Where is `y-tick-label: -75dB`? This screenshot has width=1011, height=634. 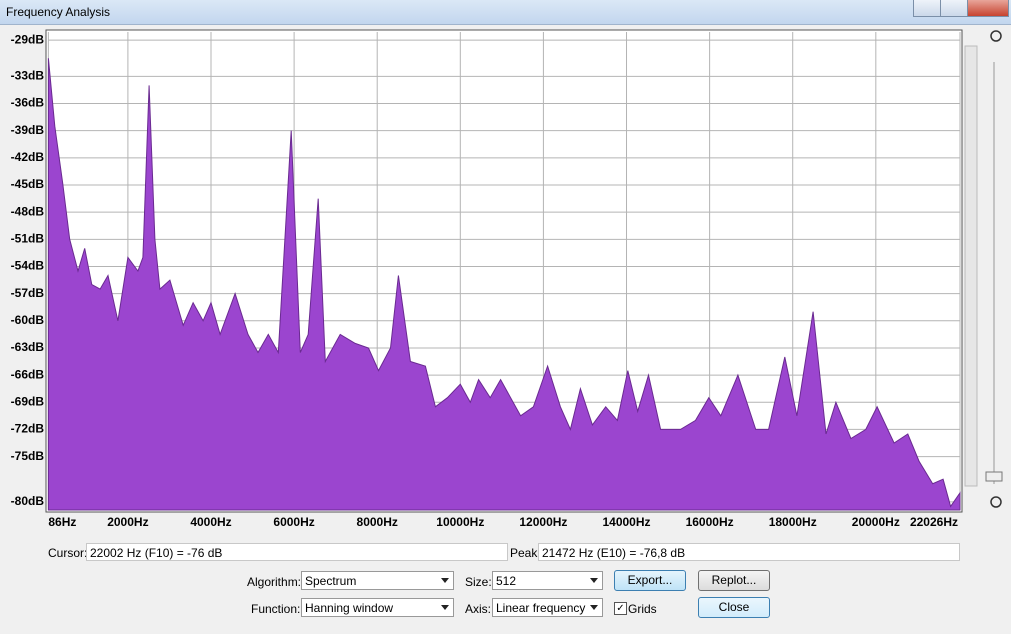
y-tick-label: -75dB is located at coordinates (28, 456).